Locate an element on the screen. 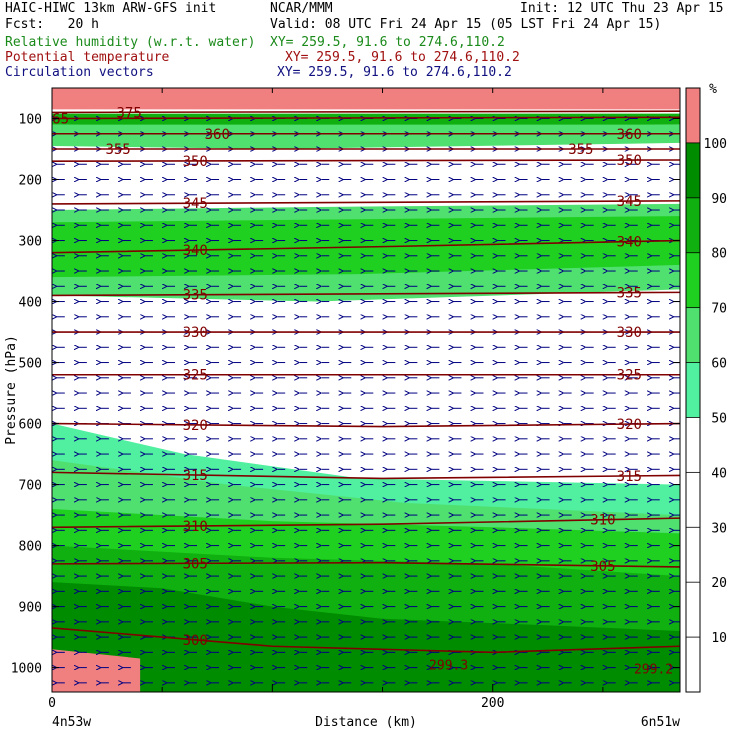 This screenshot has height=740, width=740. theta-label-360-1: 360 is located at coordinates (629, 135).